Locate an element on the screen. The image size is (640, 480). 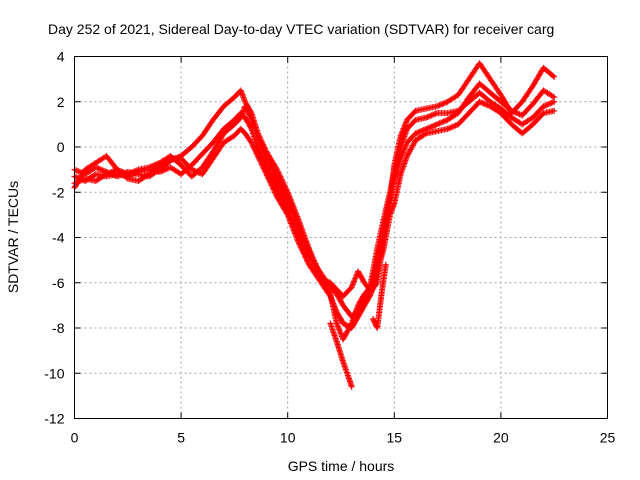
series-track-e is located at coordinates (341, 355).